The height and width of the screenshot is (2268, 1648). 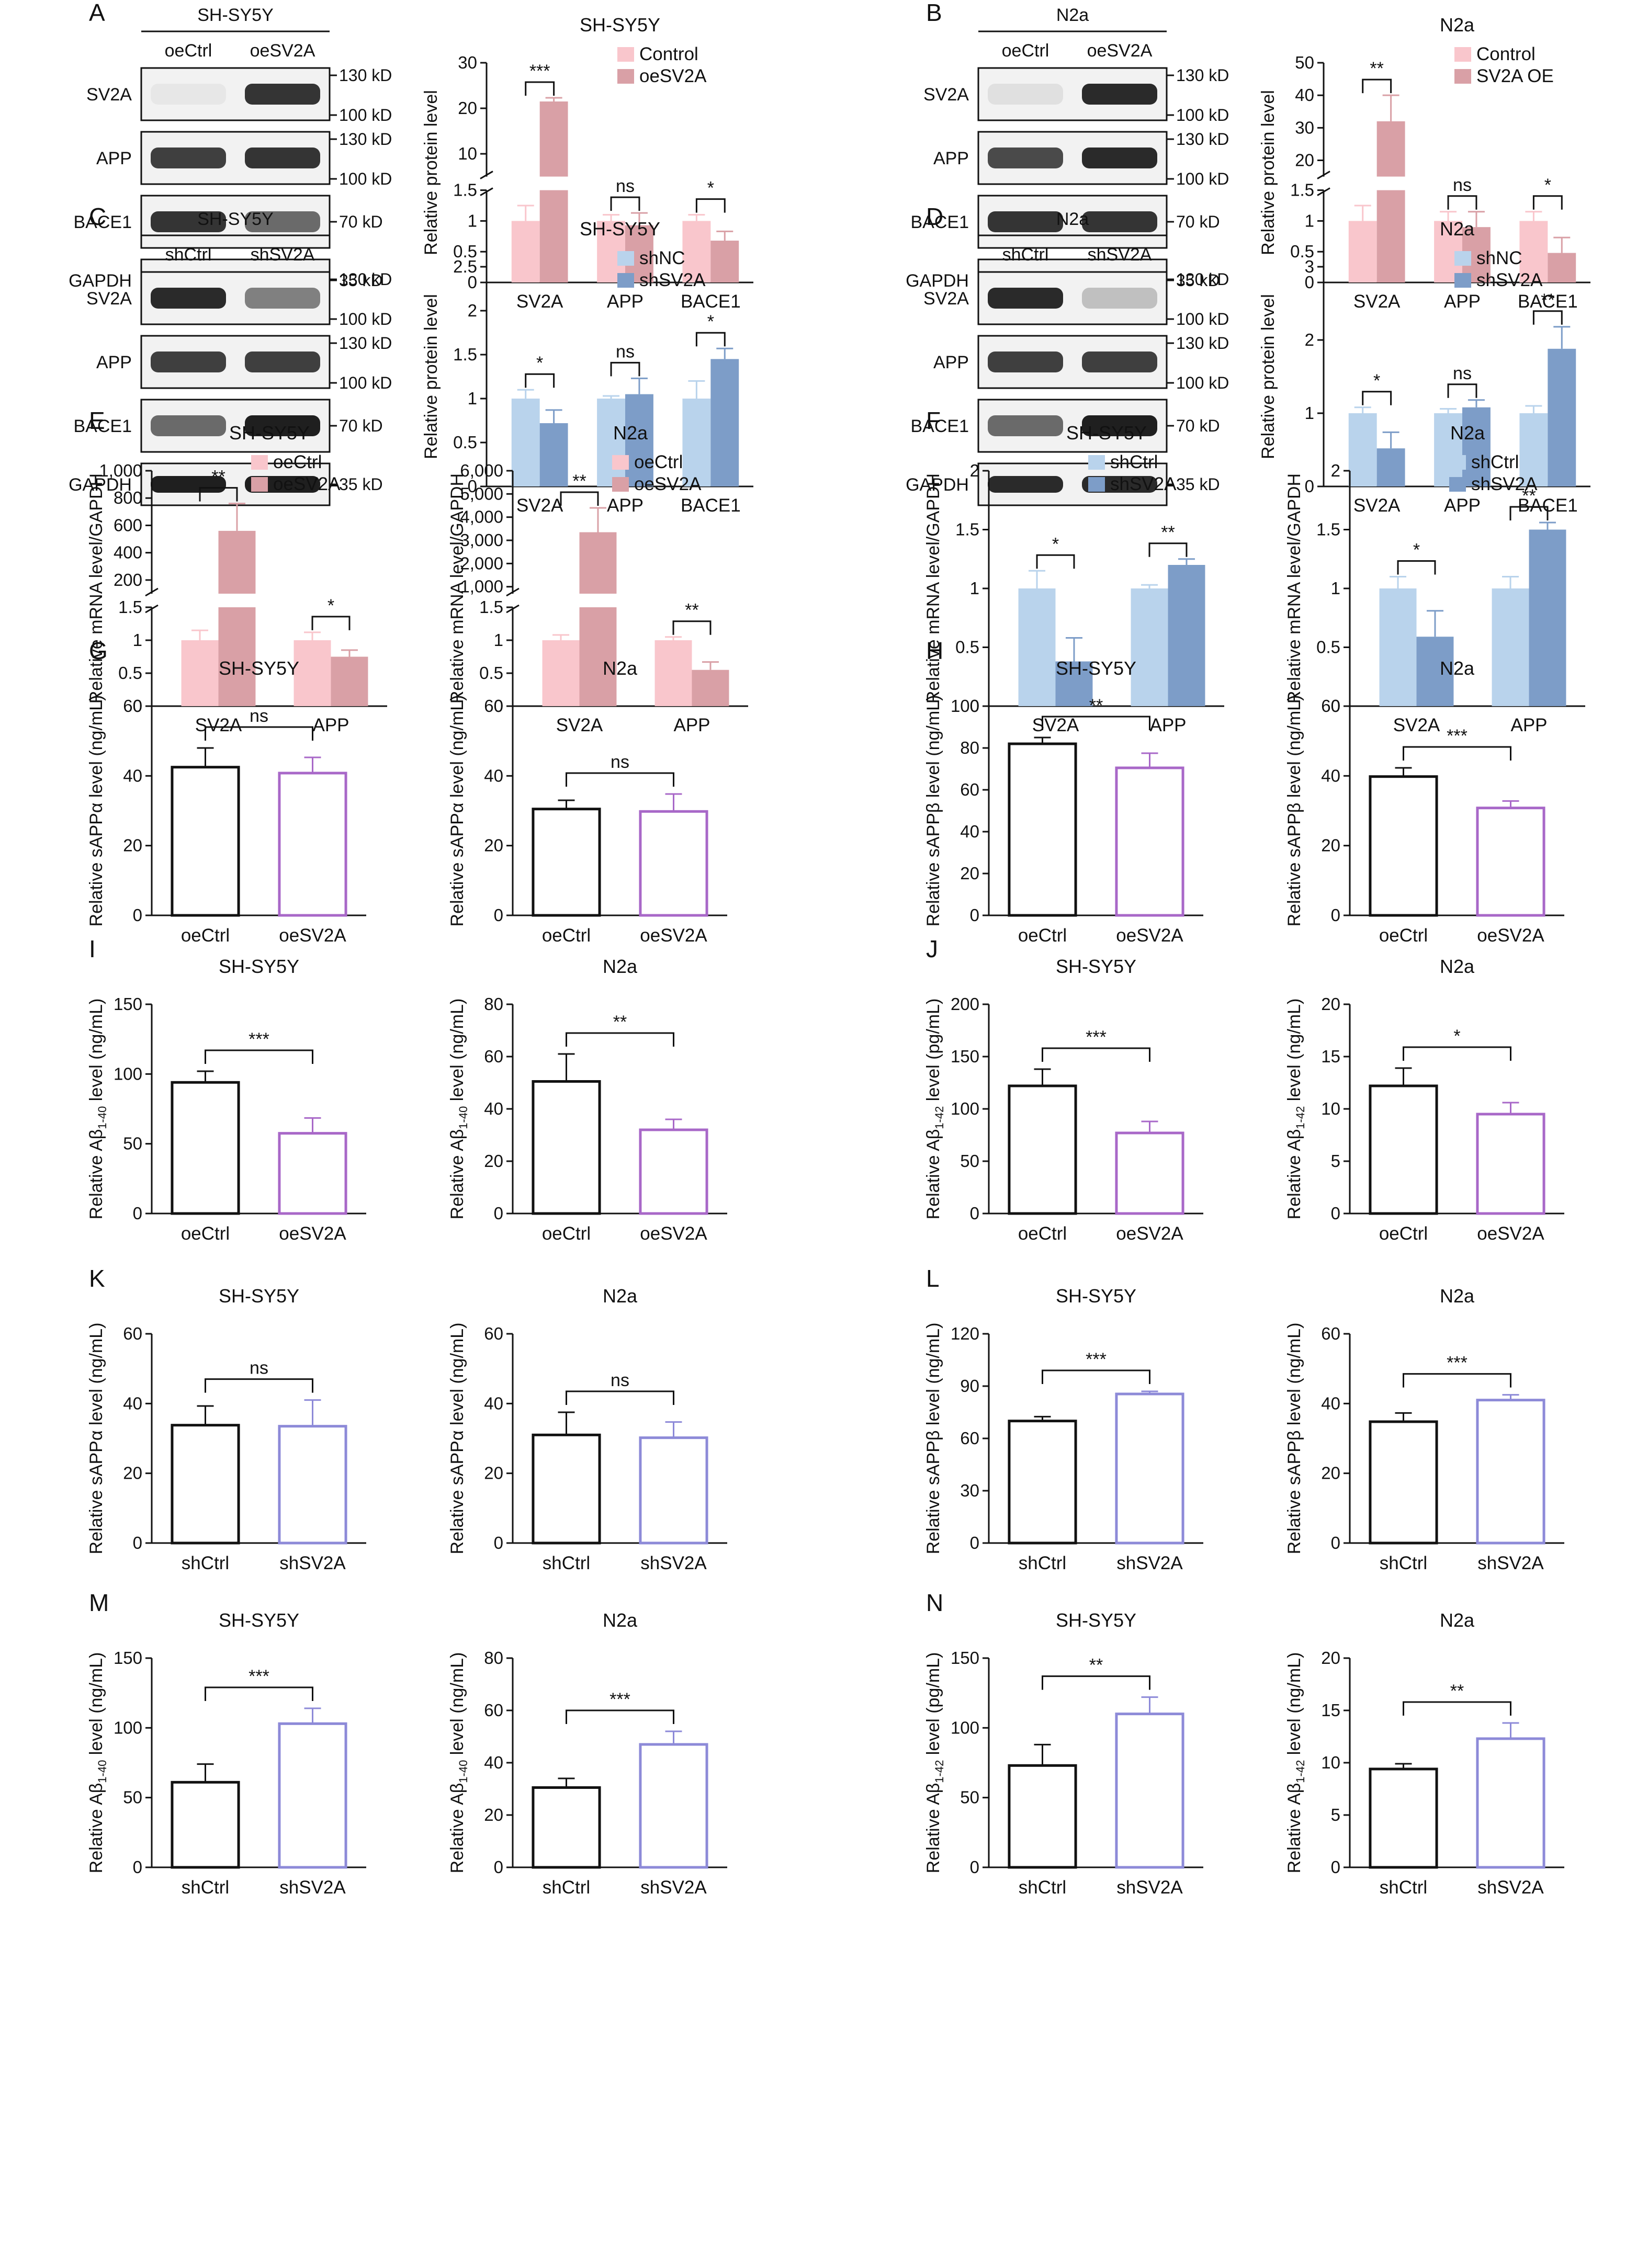 I want to click on y-tick-label: 800, so click(x=128, y=497).